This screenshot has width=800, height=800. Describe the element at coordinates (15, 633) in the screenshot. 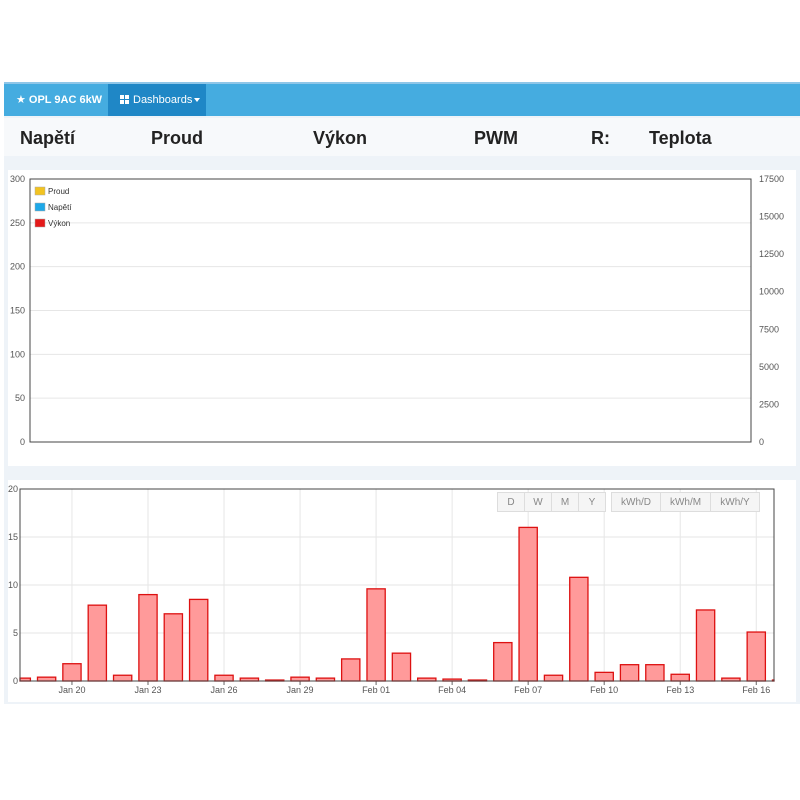

I see `y-tick-label: 5` at that location.